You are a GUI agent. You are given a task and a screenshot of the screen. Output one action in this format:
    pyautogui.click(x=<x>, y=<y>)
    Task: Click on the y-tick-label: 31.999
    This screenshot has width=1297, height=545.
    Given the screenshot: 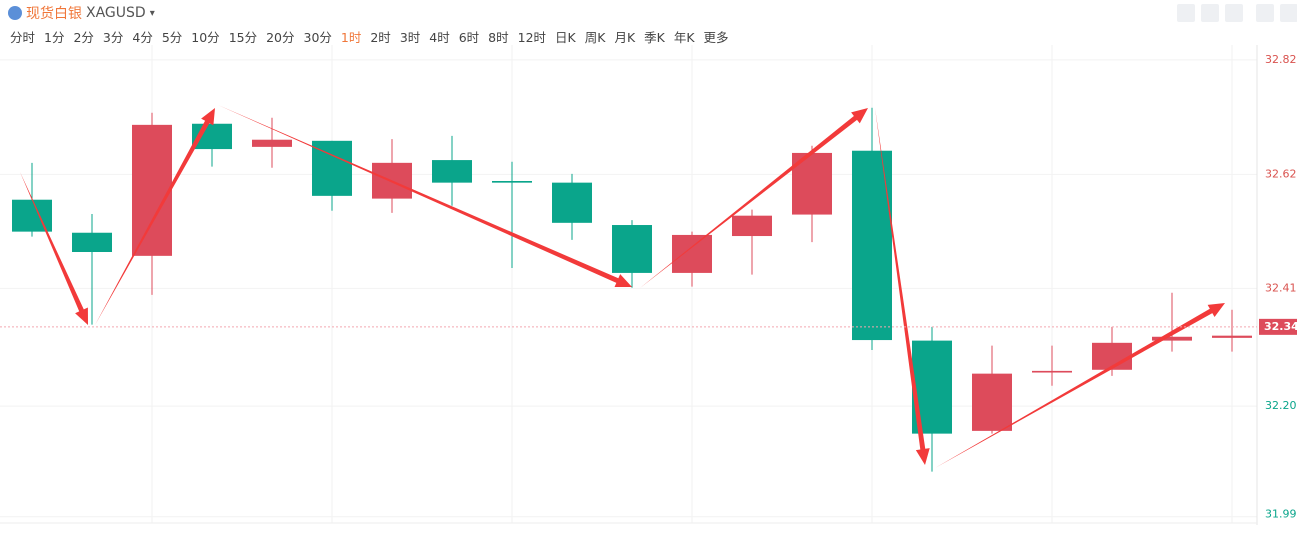 What is the action you would take?
    pyautogui.click(x=1281, y=514)
    